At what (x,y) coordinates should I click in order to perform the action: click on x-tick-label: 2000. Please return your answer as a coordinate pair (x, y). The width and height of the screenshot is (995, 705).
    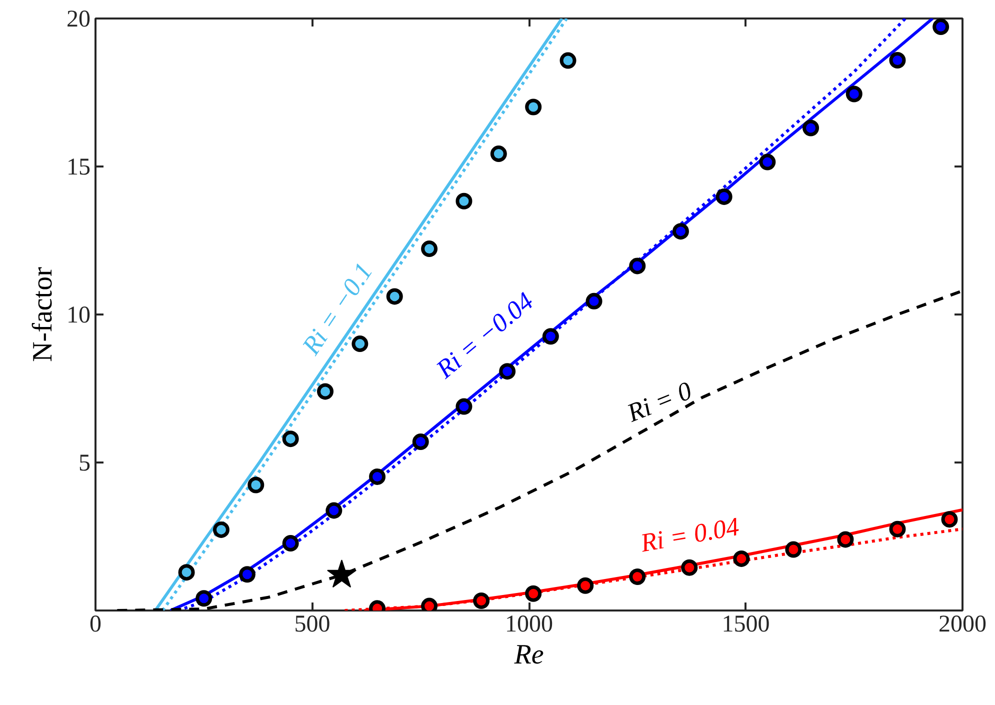
    Looking at the image, I should click on (962, 625).